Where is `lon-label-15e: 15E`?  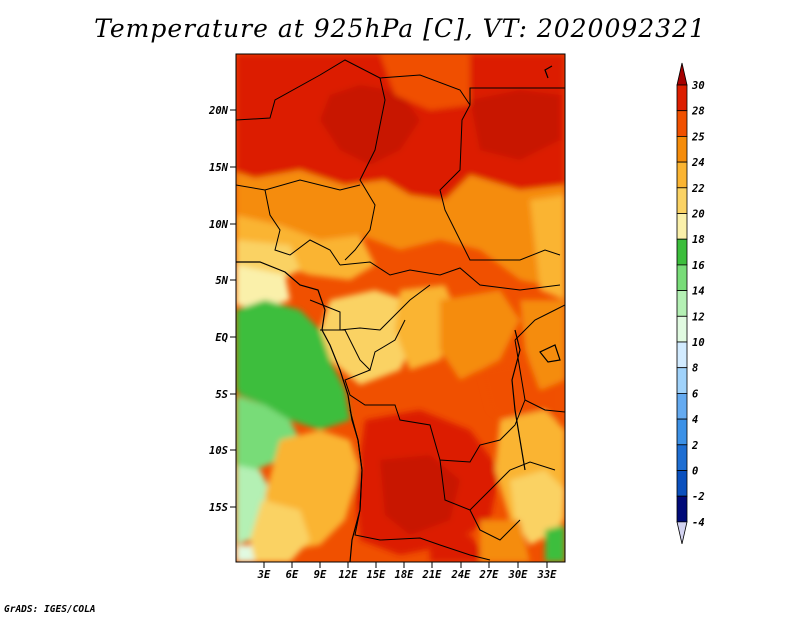 lon-label-15e: 15E is located at coordinates (377, 575).